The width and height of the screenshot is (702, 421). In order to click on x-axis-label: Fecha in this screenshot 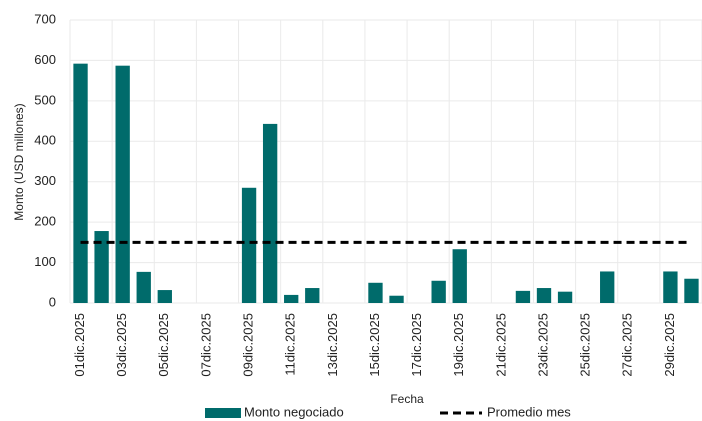, I will do `click(407, 399)`.